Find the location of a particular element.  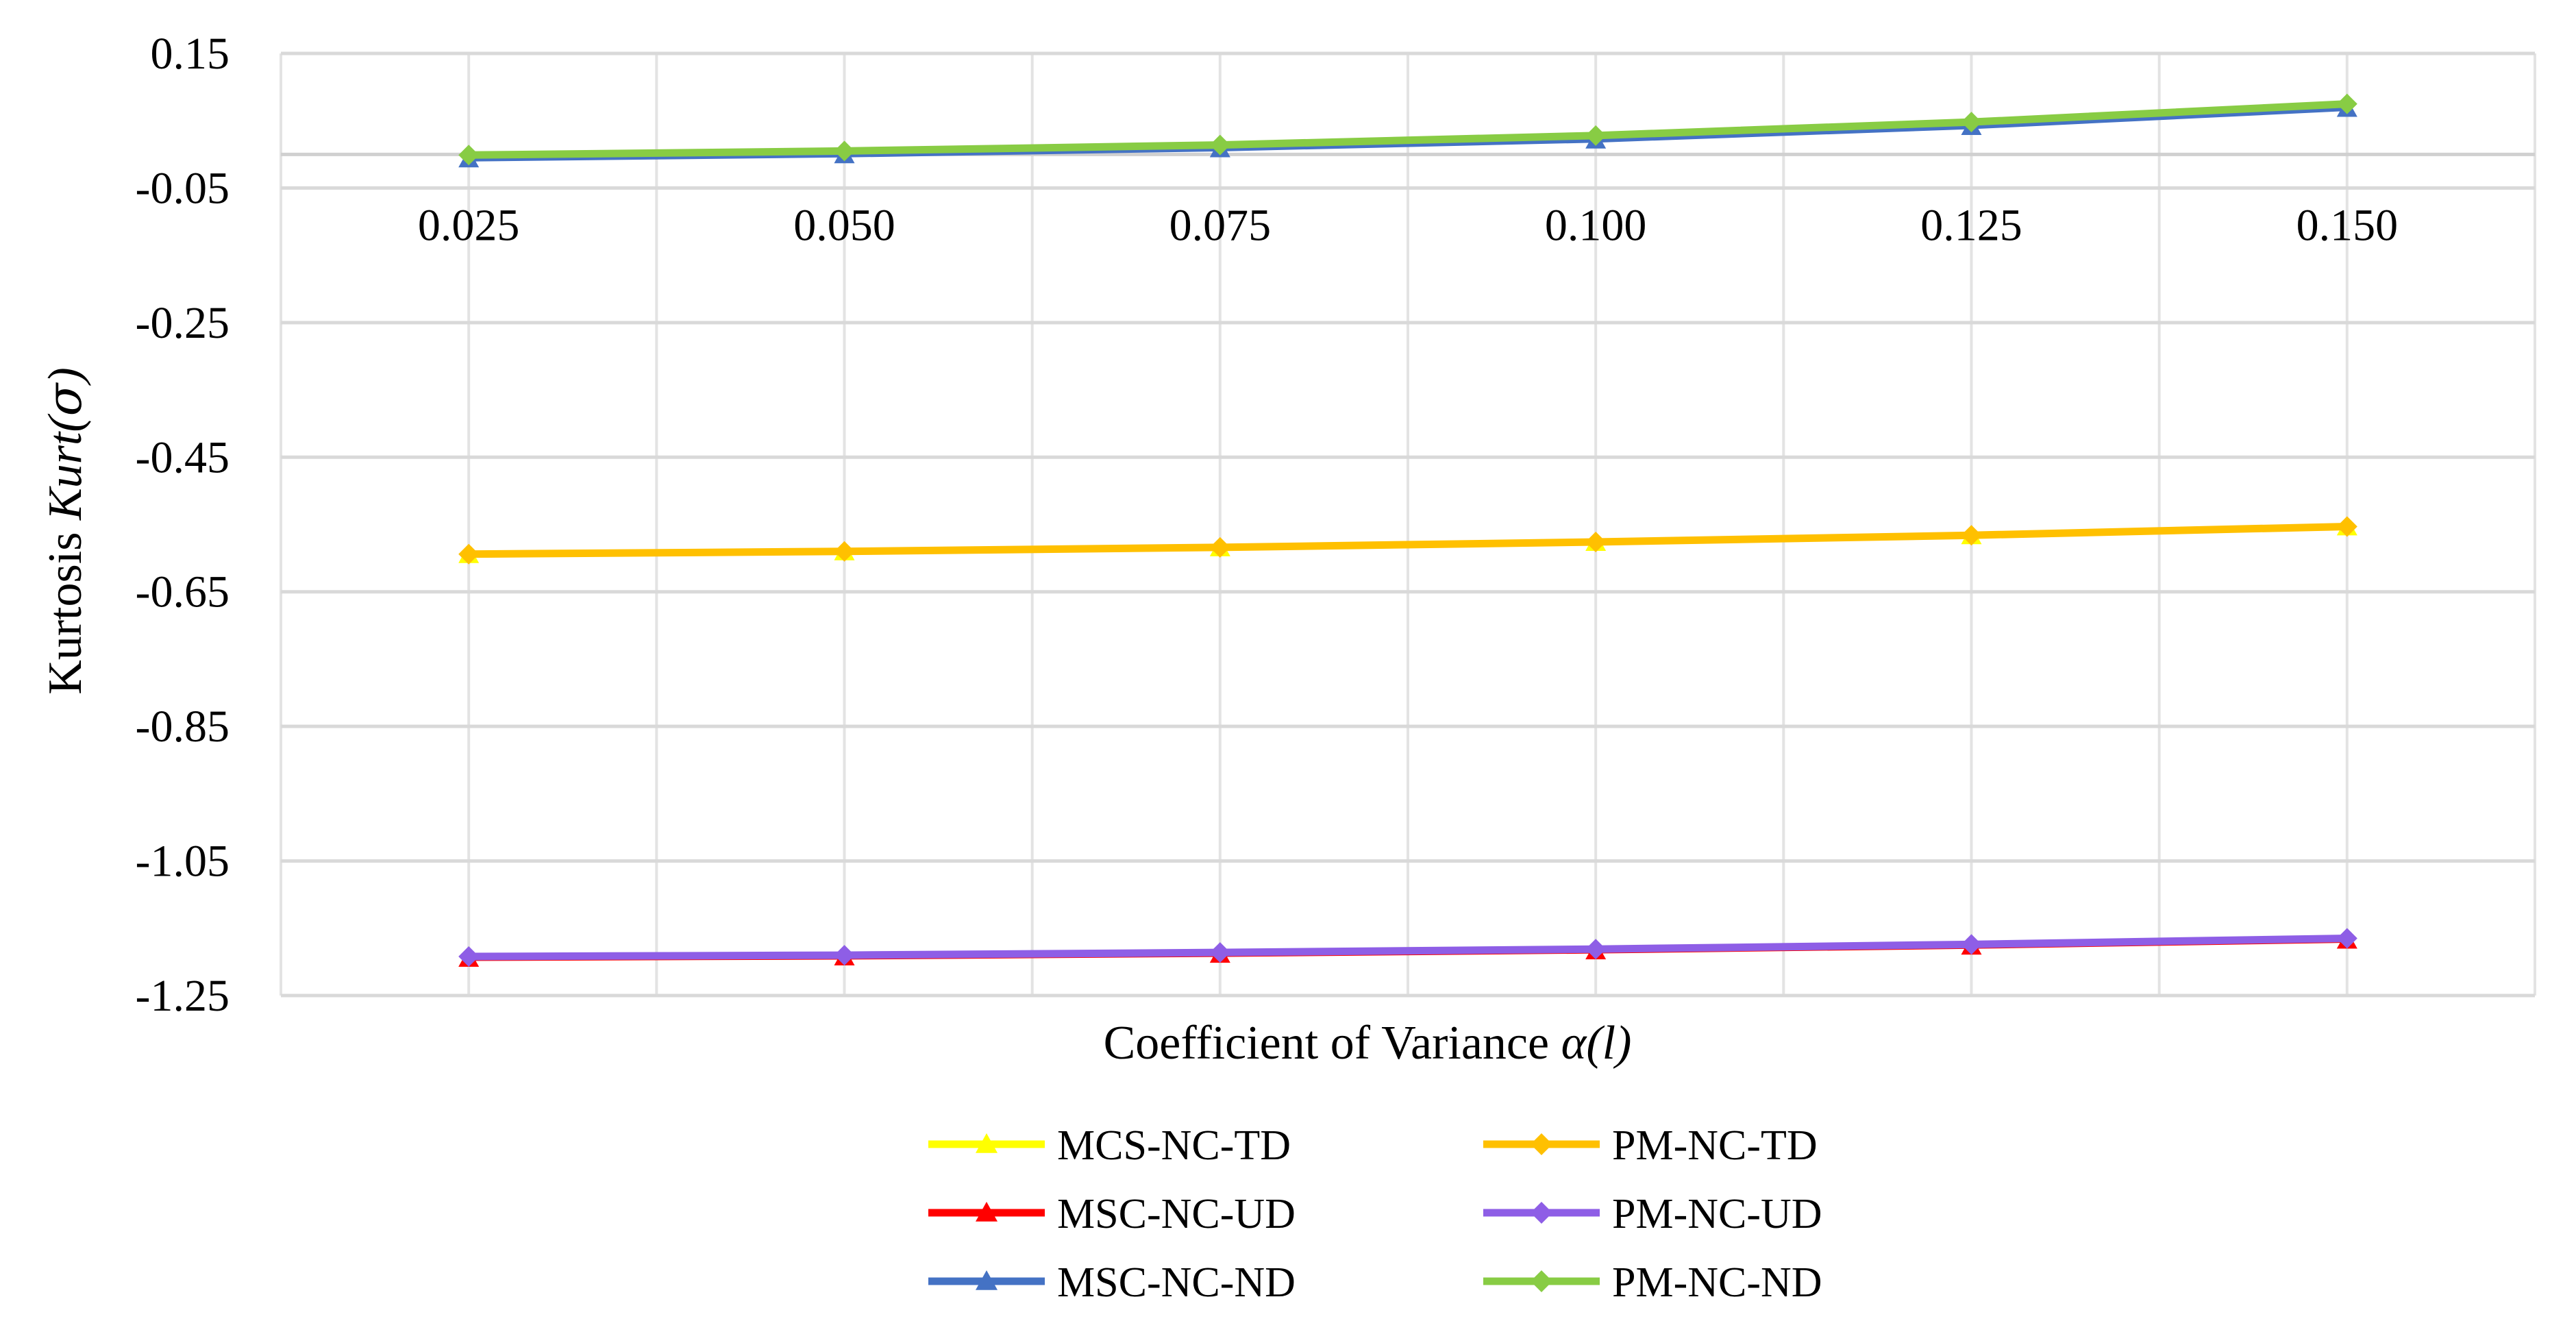

series-pm-nc-td is located at coordinates (1407, 541).